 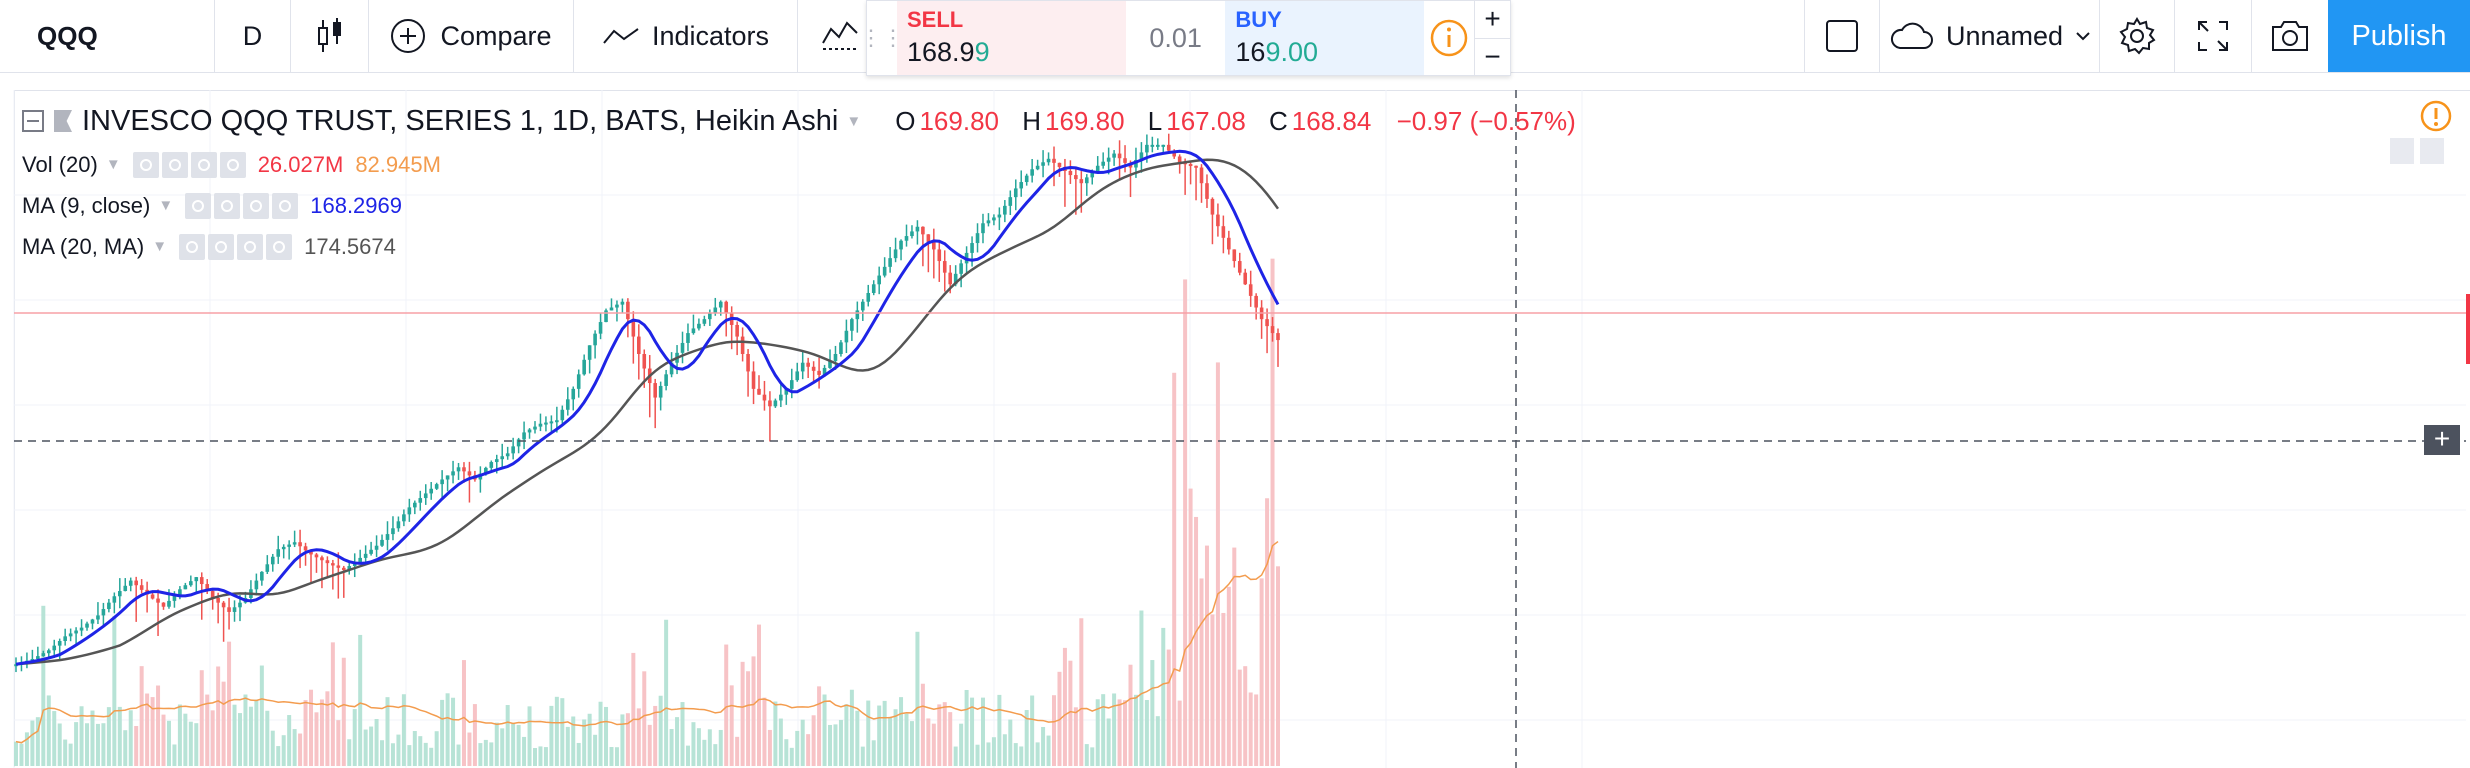 I want to click on checkbox-icon, so click(x=1841, y=36).